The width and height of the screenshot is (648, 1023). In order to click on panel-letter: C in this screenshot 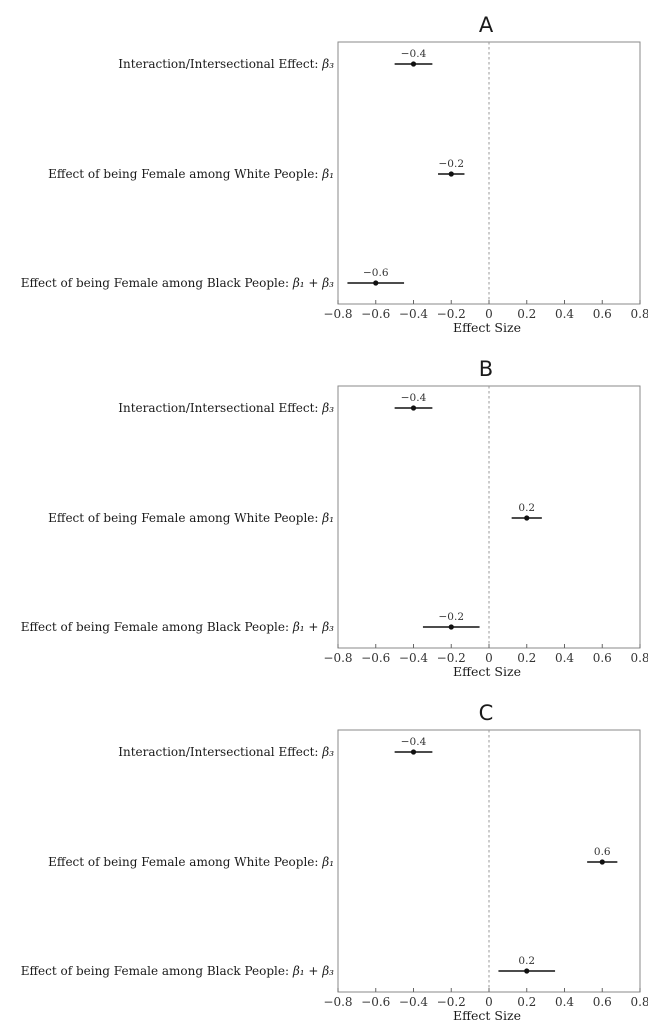, I will do `click(486, 713)`.